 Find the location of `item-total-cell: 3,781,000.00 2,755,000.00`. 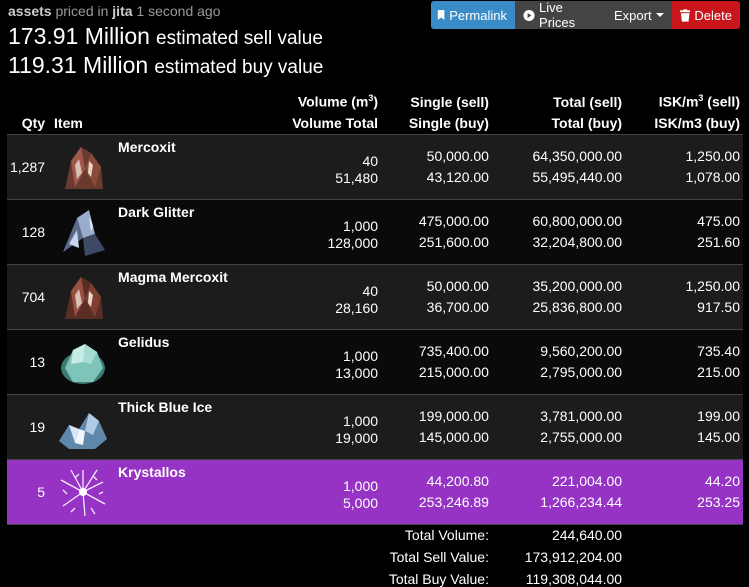

item-total-cell: 3,781,000.00 2,755,000.00 is located at coordinates (558, 426).